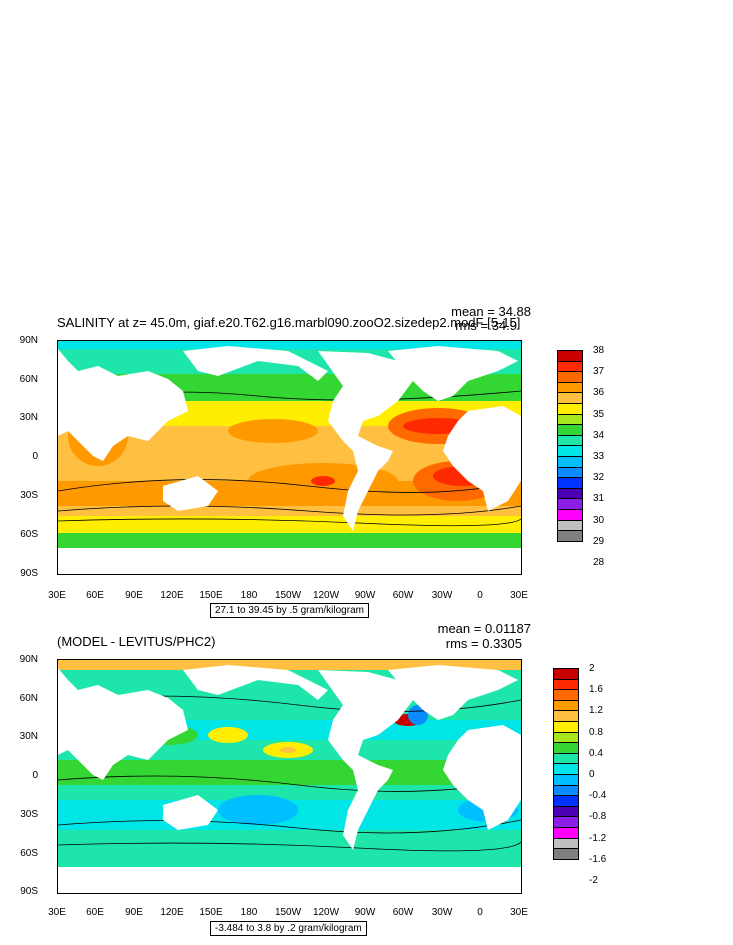 Image resolution: width=733 pixels, height=945 pixels. What do you see at coordinates (134, 595) in the screenshot?
I see `top-lon-90e: 90E` at bounding box center [134, 595].